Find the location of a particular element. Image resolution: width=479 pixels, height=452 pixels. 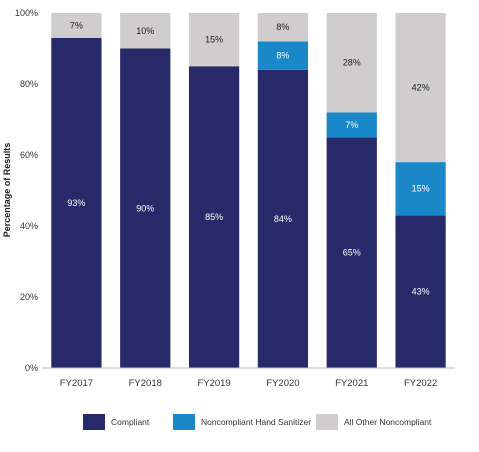

legend-label: Compliant is located at coordinates (130, 422).